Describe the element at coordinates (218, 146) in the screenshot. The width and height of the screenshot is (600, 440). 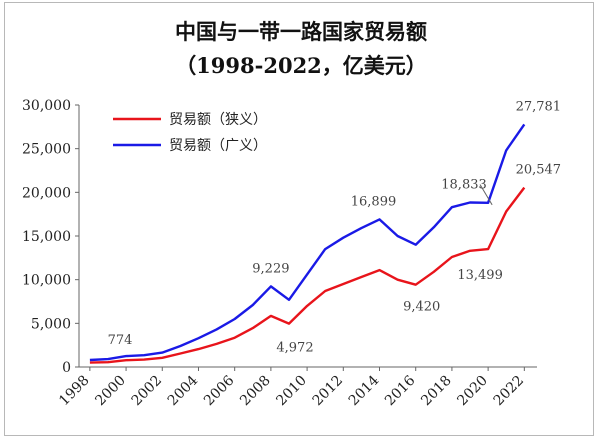
I see `legend-label-2: 贸易额（广义）` at that location.